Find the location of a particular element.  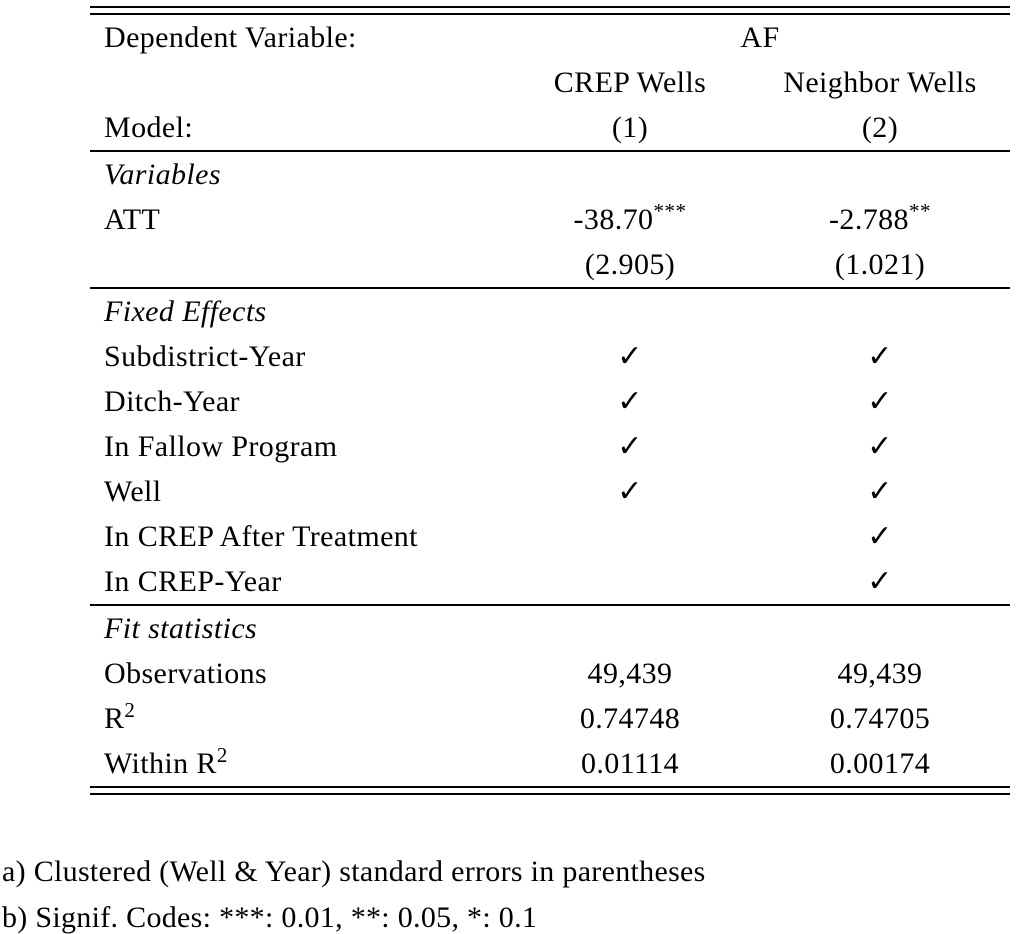

fe-row-subdistrict-year: Subdistrict-Year ✓ ✓ is located at coordinates (550, 356).